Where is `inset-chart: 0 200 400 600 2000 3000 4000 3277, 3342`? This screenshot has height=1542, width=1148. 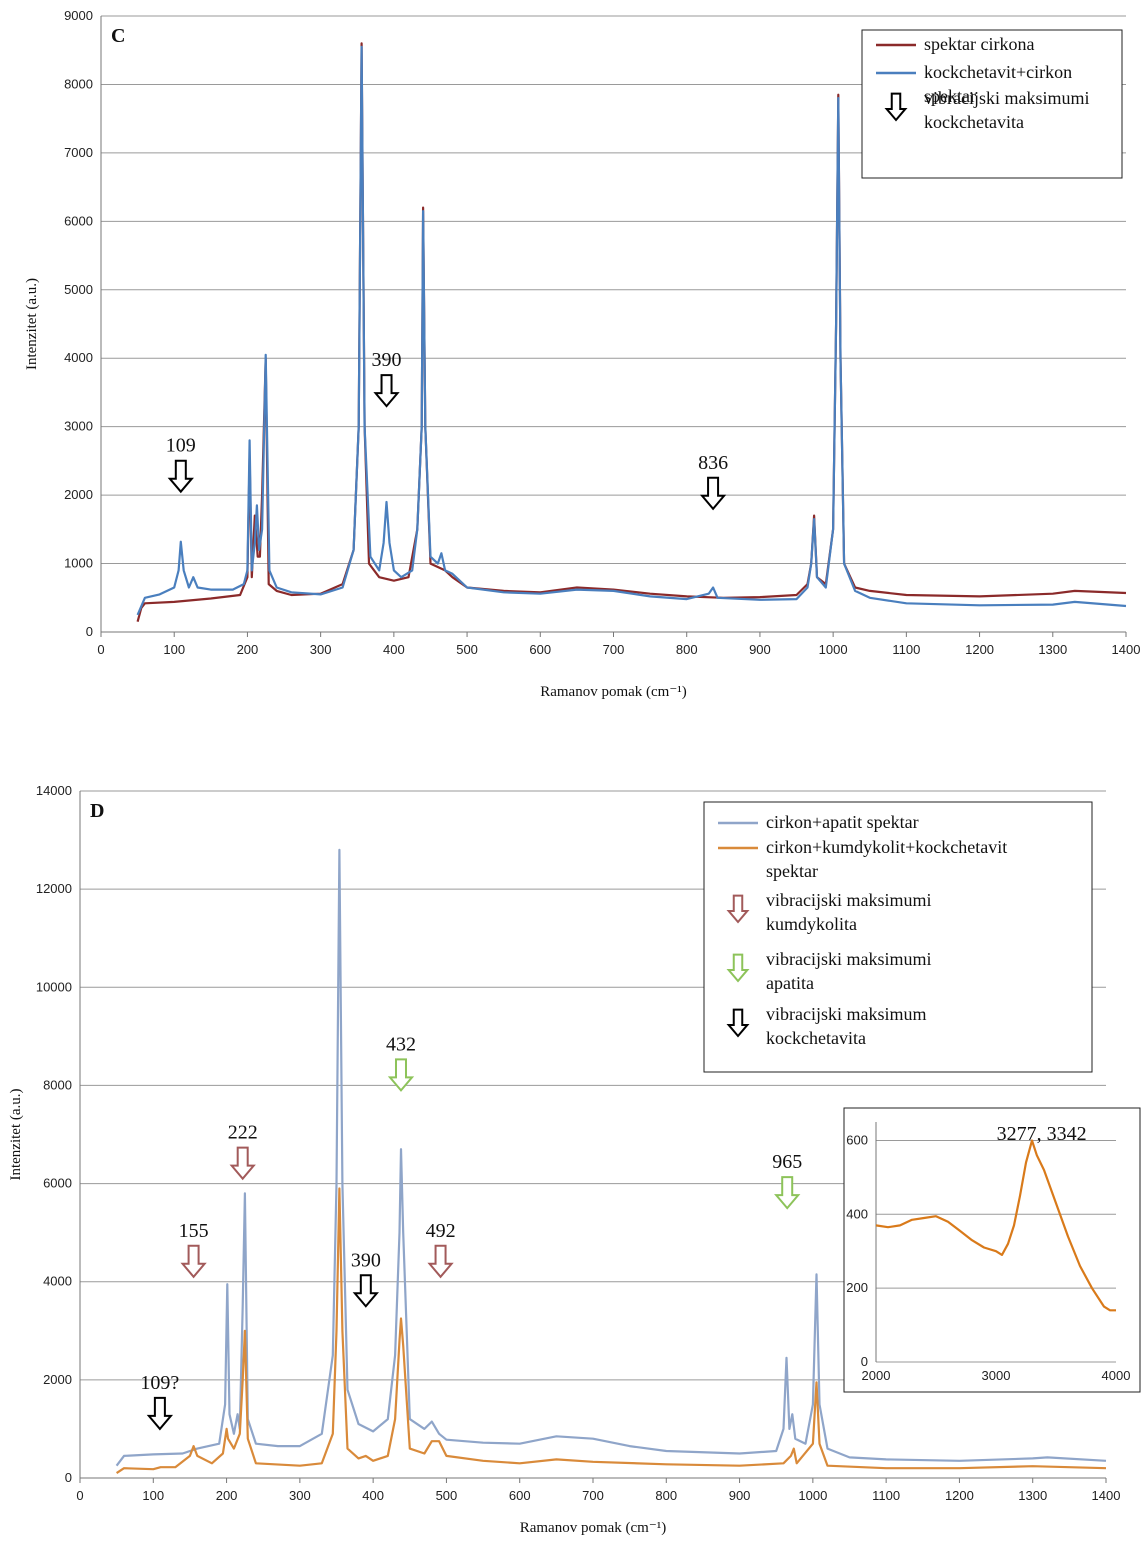 inset-chart: 0 200 400 600 2000 3000 4000 3277, 3342 is located at coordinates (992, 1250).